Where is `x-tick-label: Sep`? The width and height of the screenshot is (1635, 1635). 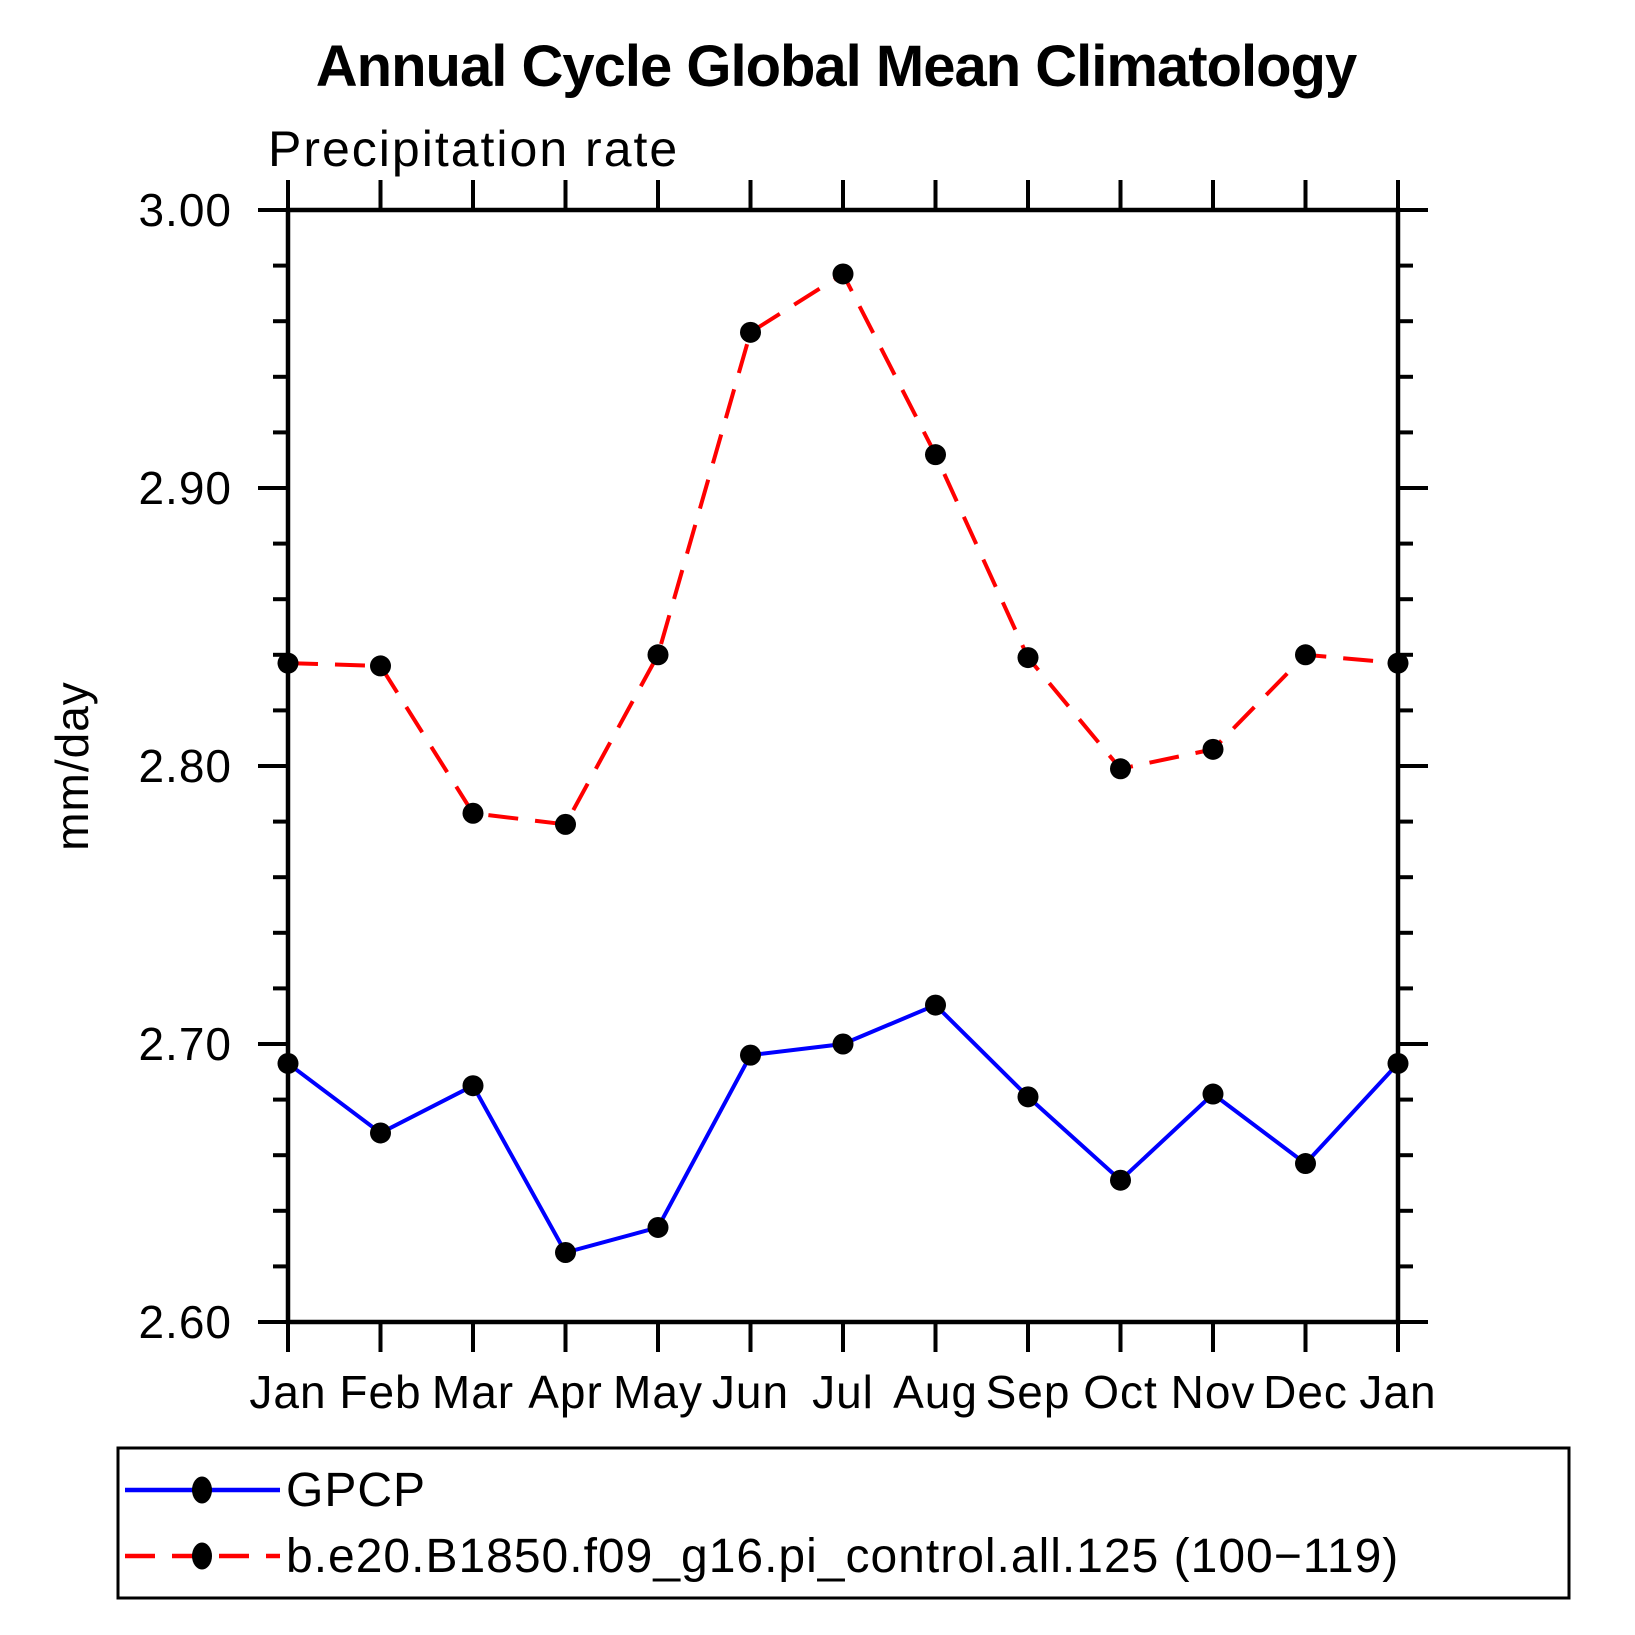
x-tick-label: Sep is located at coordinates (1028, 1392).